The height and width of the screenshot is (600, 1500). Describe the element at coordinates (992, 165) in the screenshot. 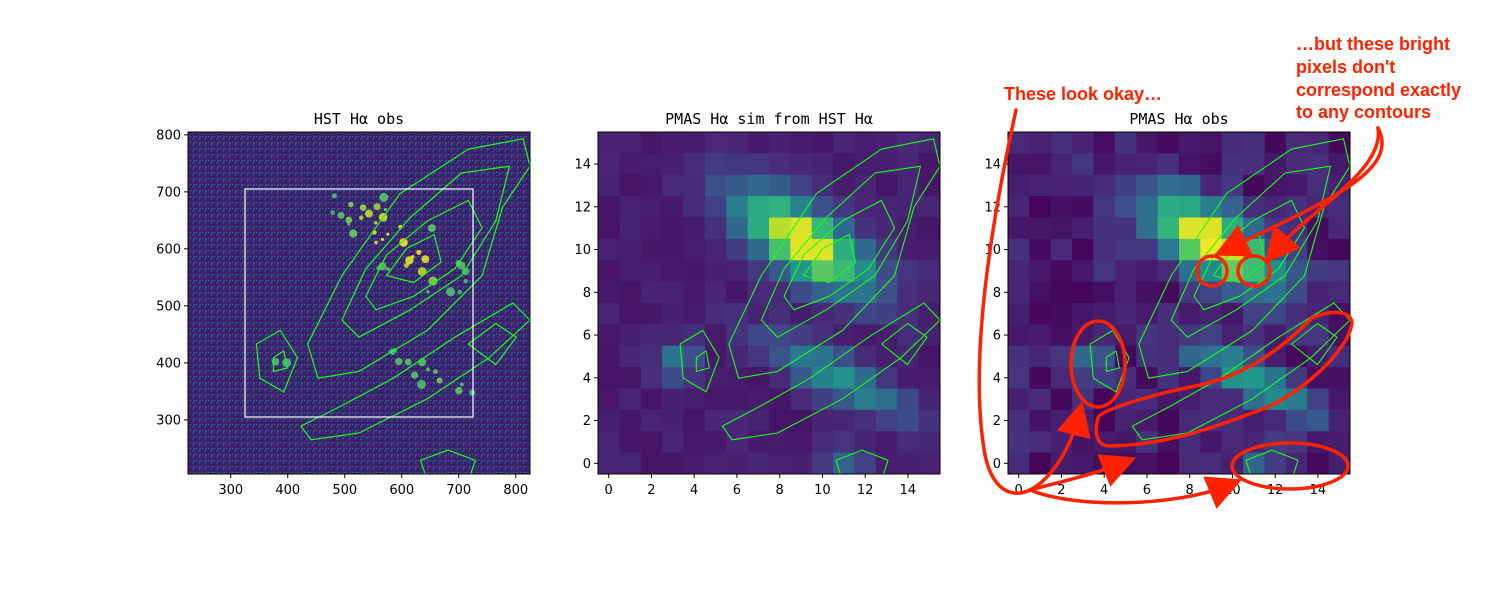

I see `y-tick-label: 14` at that location.